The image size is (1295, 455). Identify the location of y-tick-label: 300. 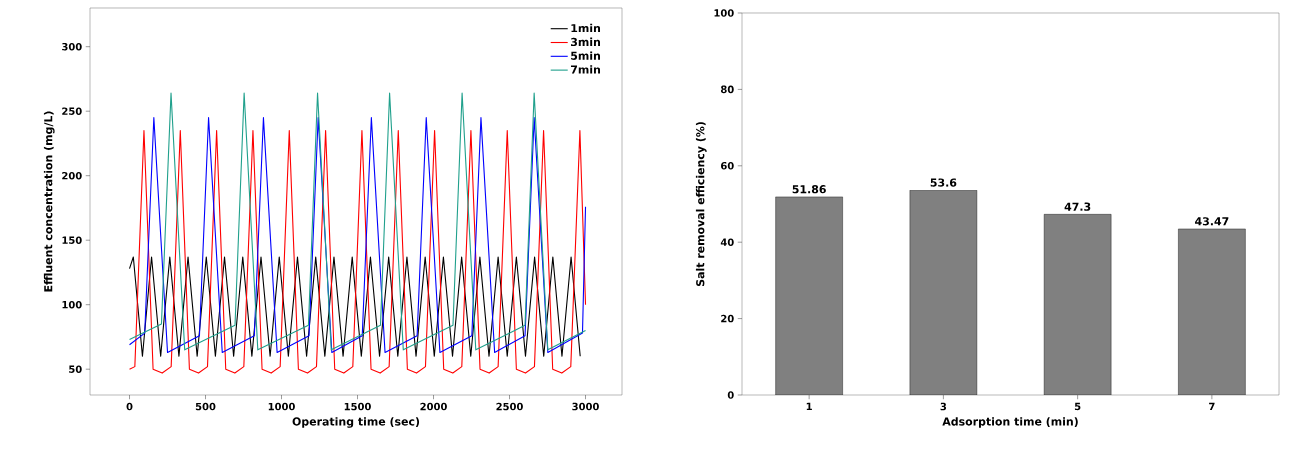
(72, 46).